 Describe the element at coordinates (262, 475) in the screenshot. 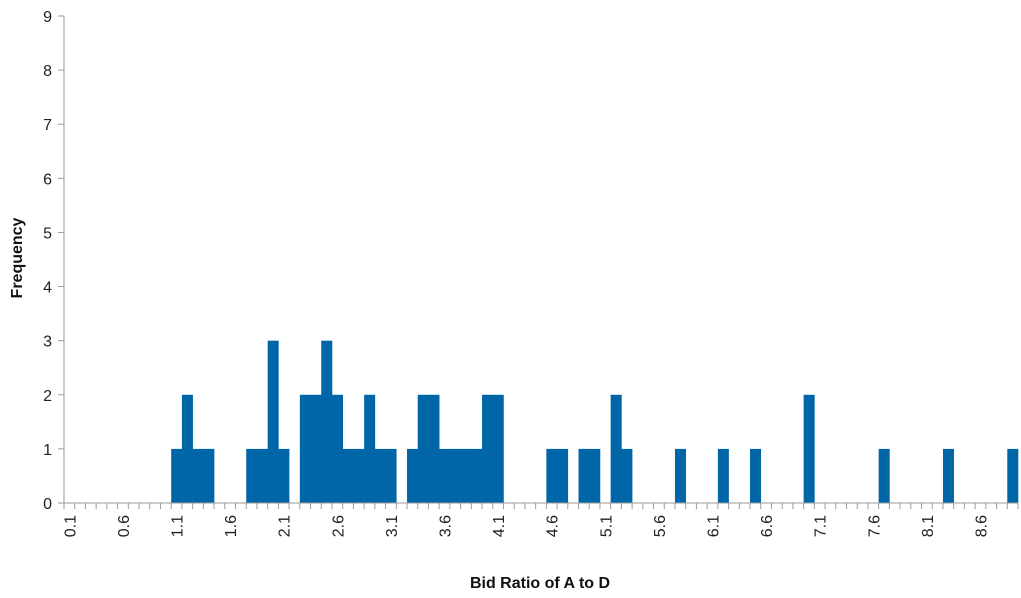

I see `bar-1.9` at that location.